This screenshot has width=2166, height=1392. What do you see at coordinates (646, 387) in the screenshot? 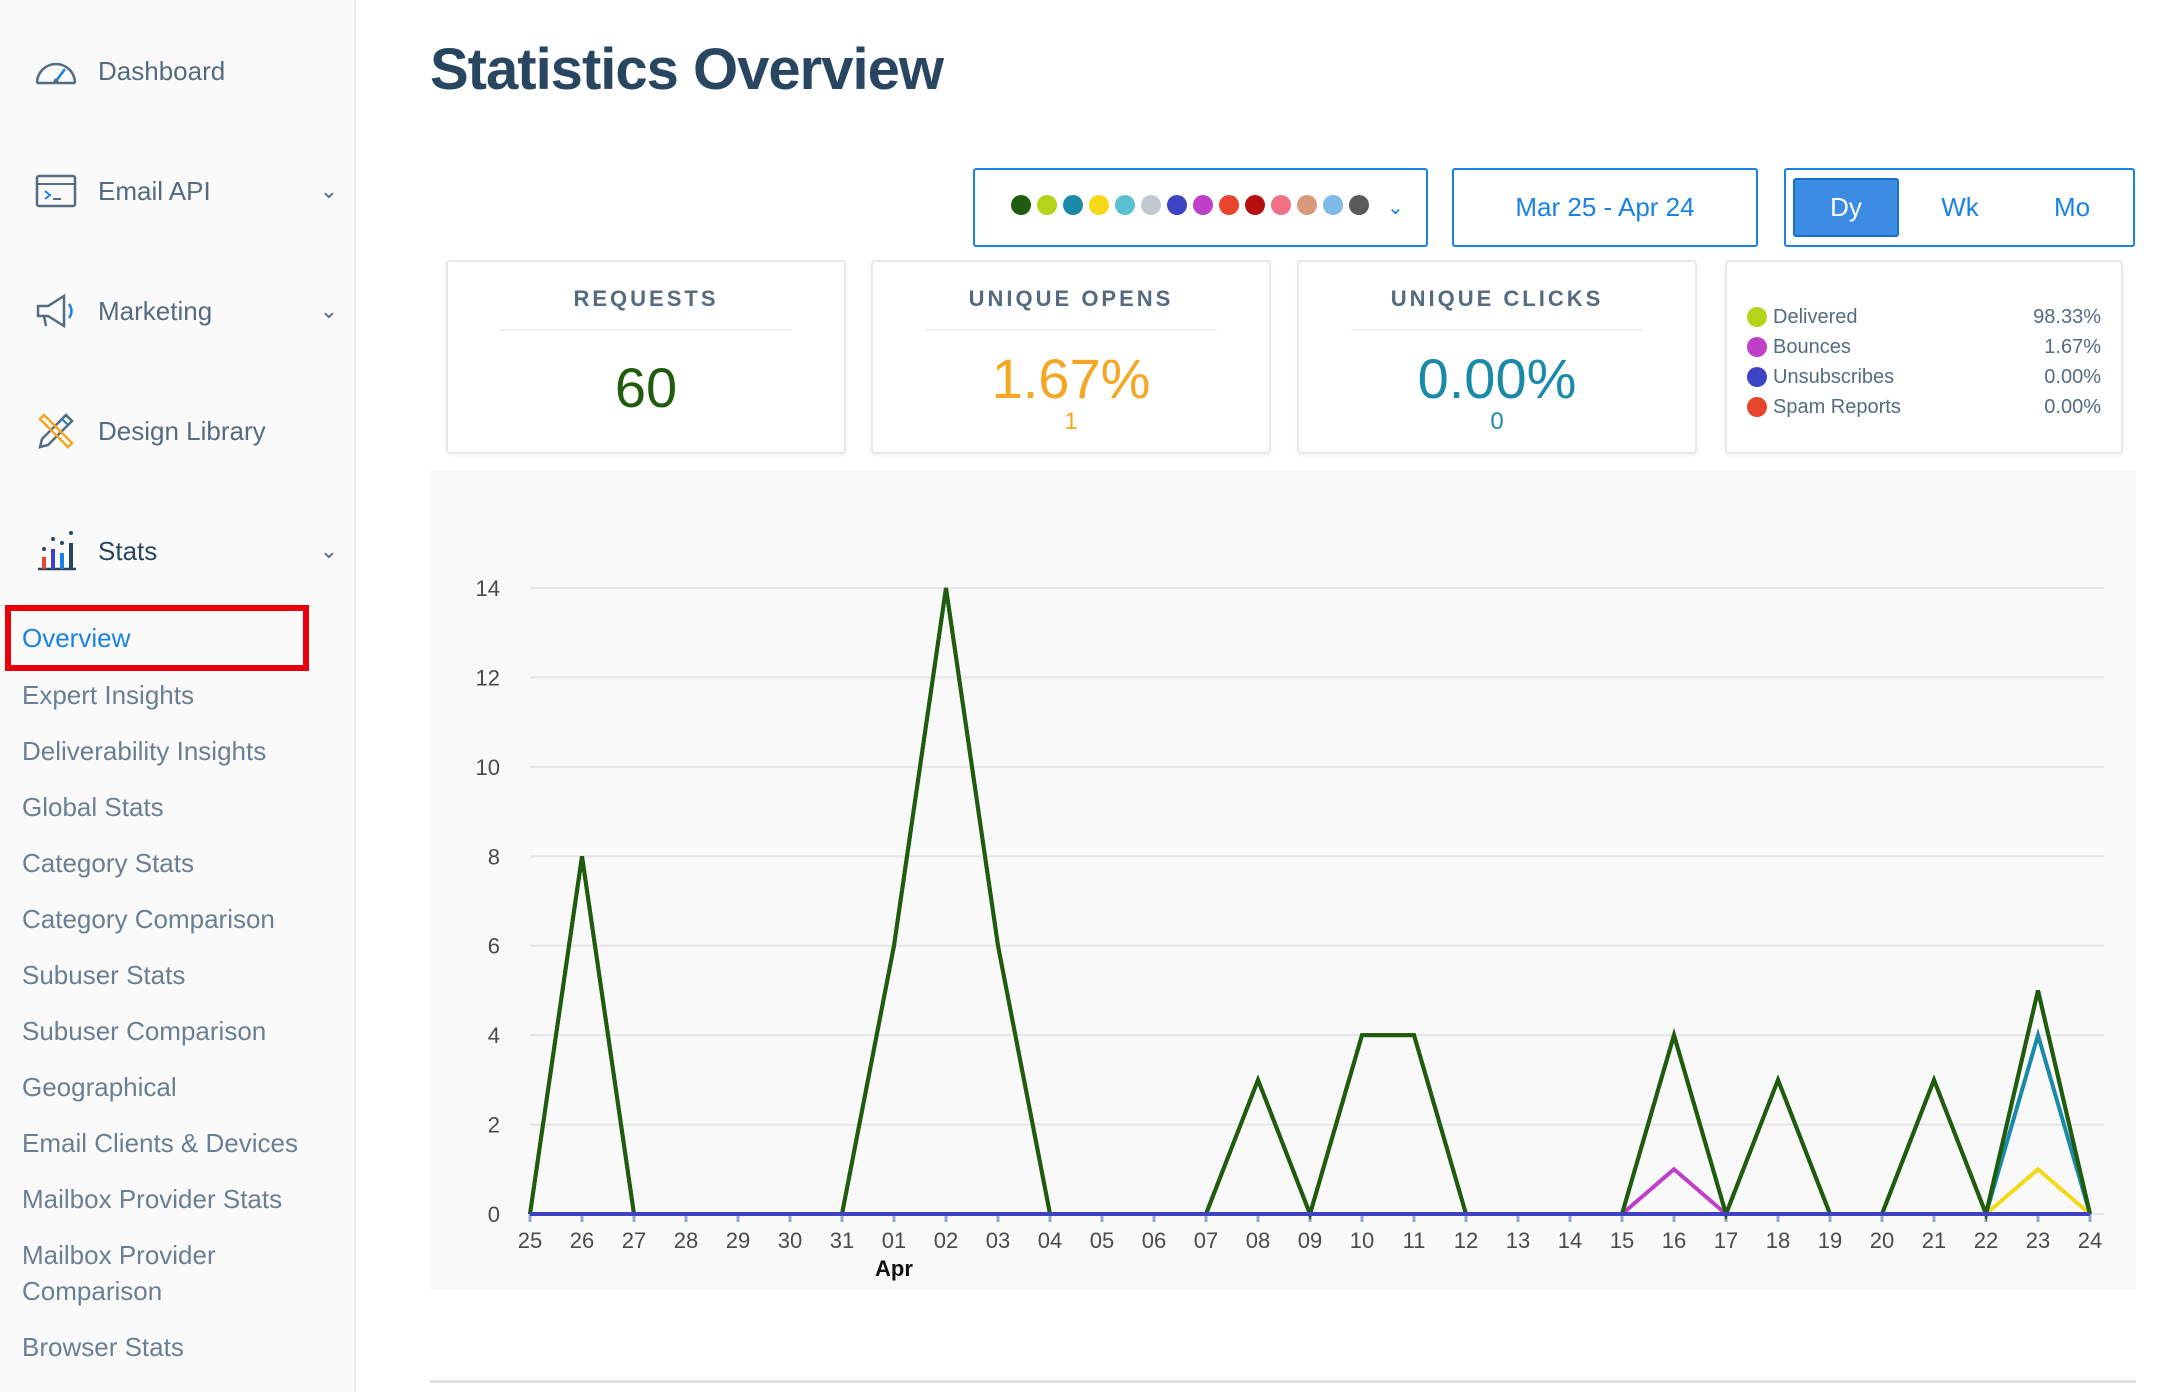
I see `requests-value: 60` at bounding box center [646, 387].